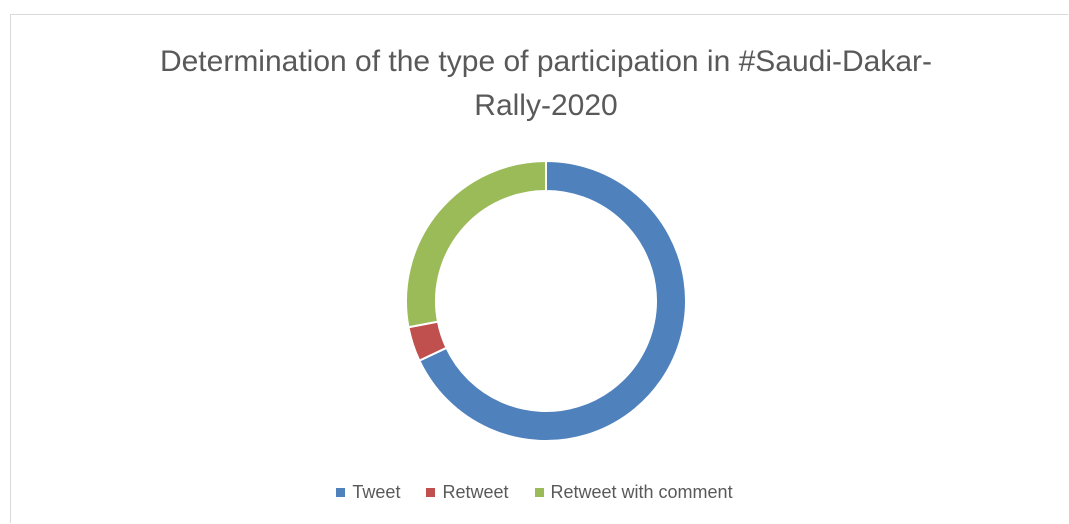  What do you see at coordinates (376, 492) in the screenshot?
I see `legend-label: Tweet` at bounding box center [376, 492].